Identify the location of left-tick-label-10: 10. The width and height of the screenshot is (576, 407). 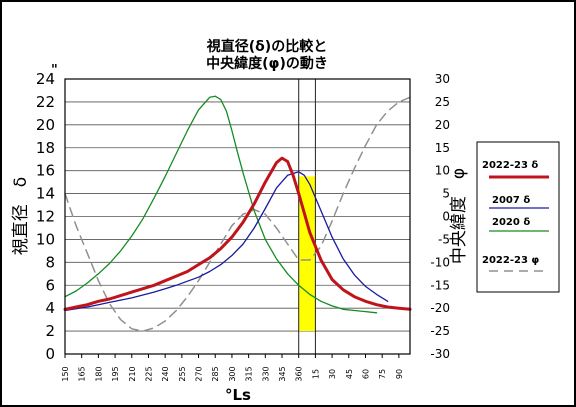
(45, 239).